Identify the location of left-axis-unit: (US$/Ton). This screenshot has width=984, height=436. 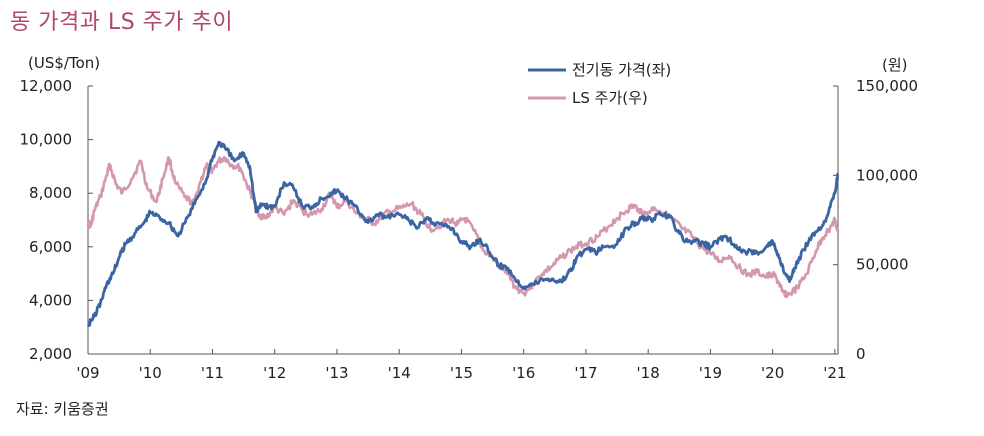
(64, 63).